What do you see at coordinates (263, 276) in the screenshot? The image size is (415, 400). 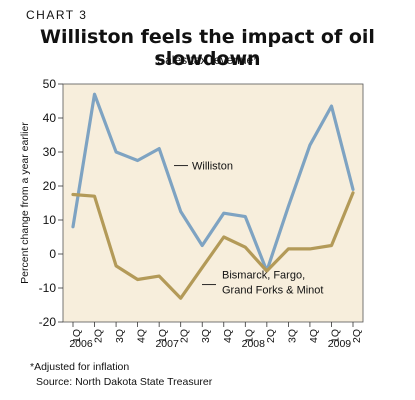 I see `annotation-label: Bismarck, Fargo,` at bounding box center [263, 276].